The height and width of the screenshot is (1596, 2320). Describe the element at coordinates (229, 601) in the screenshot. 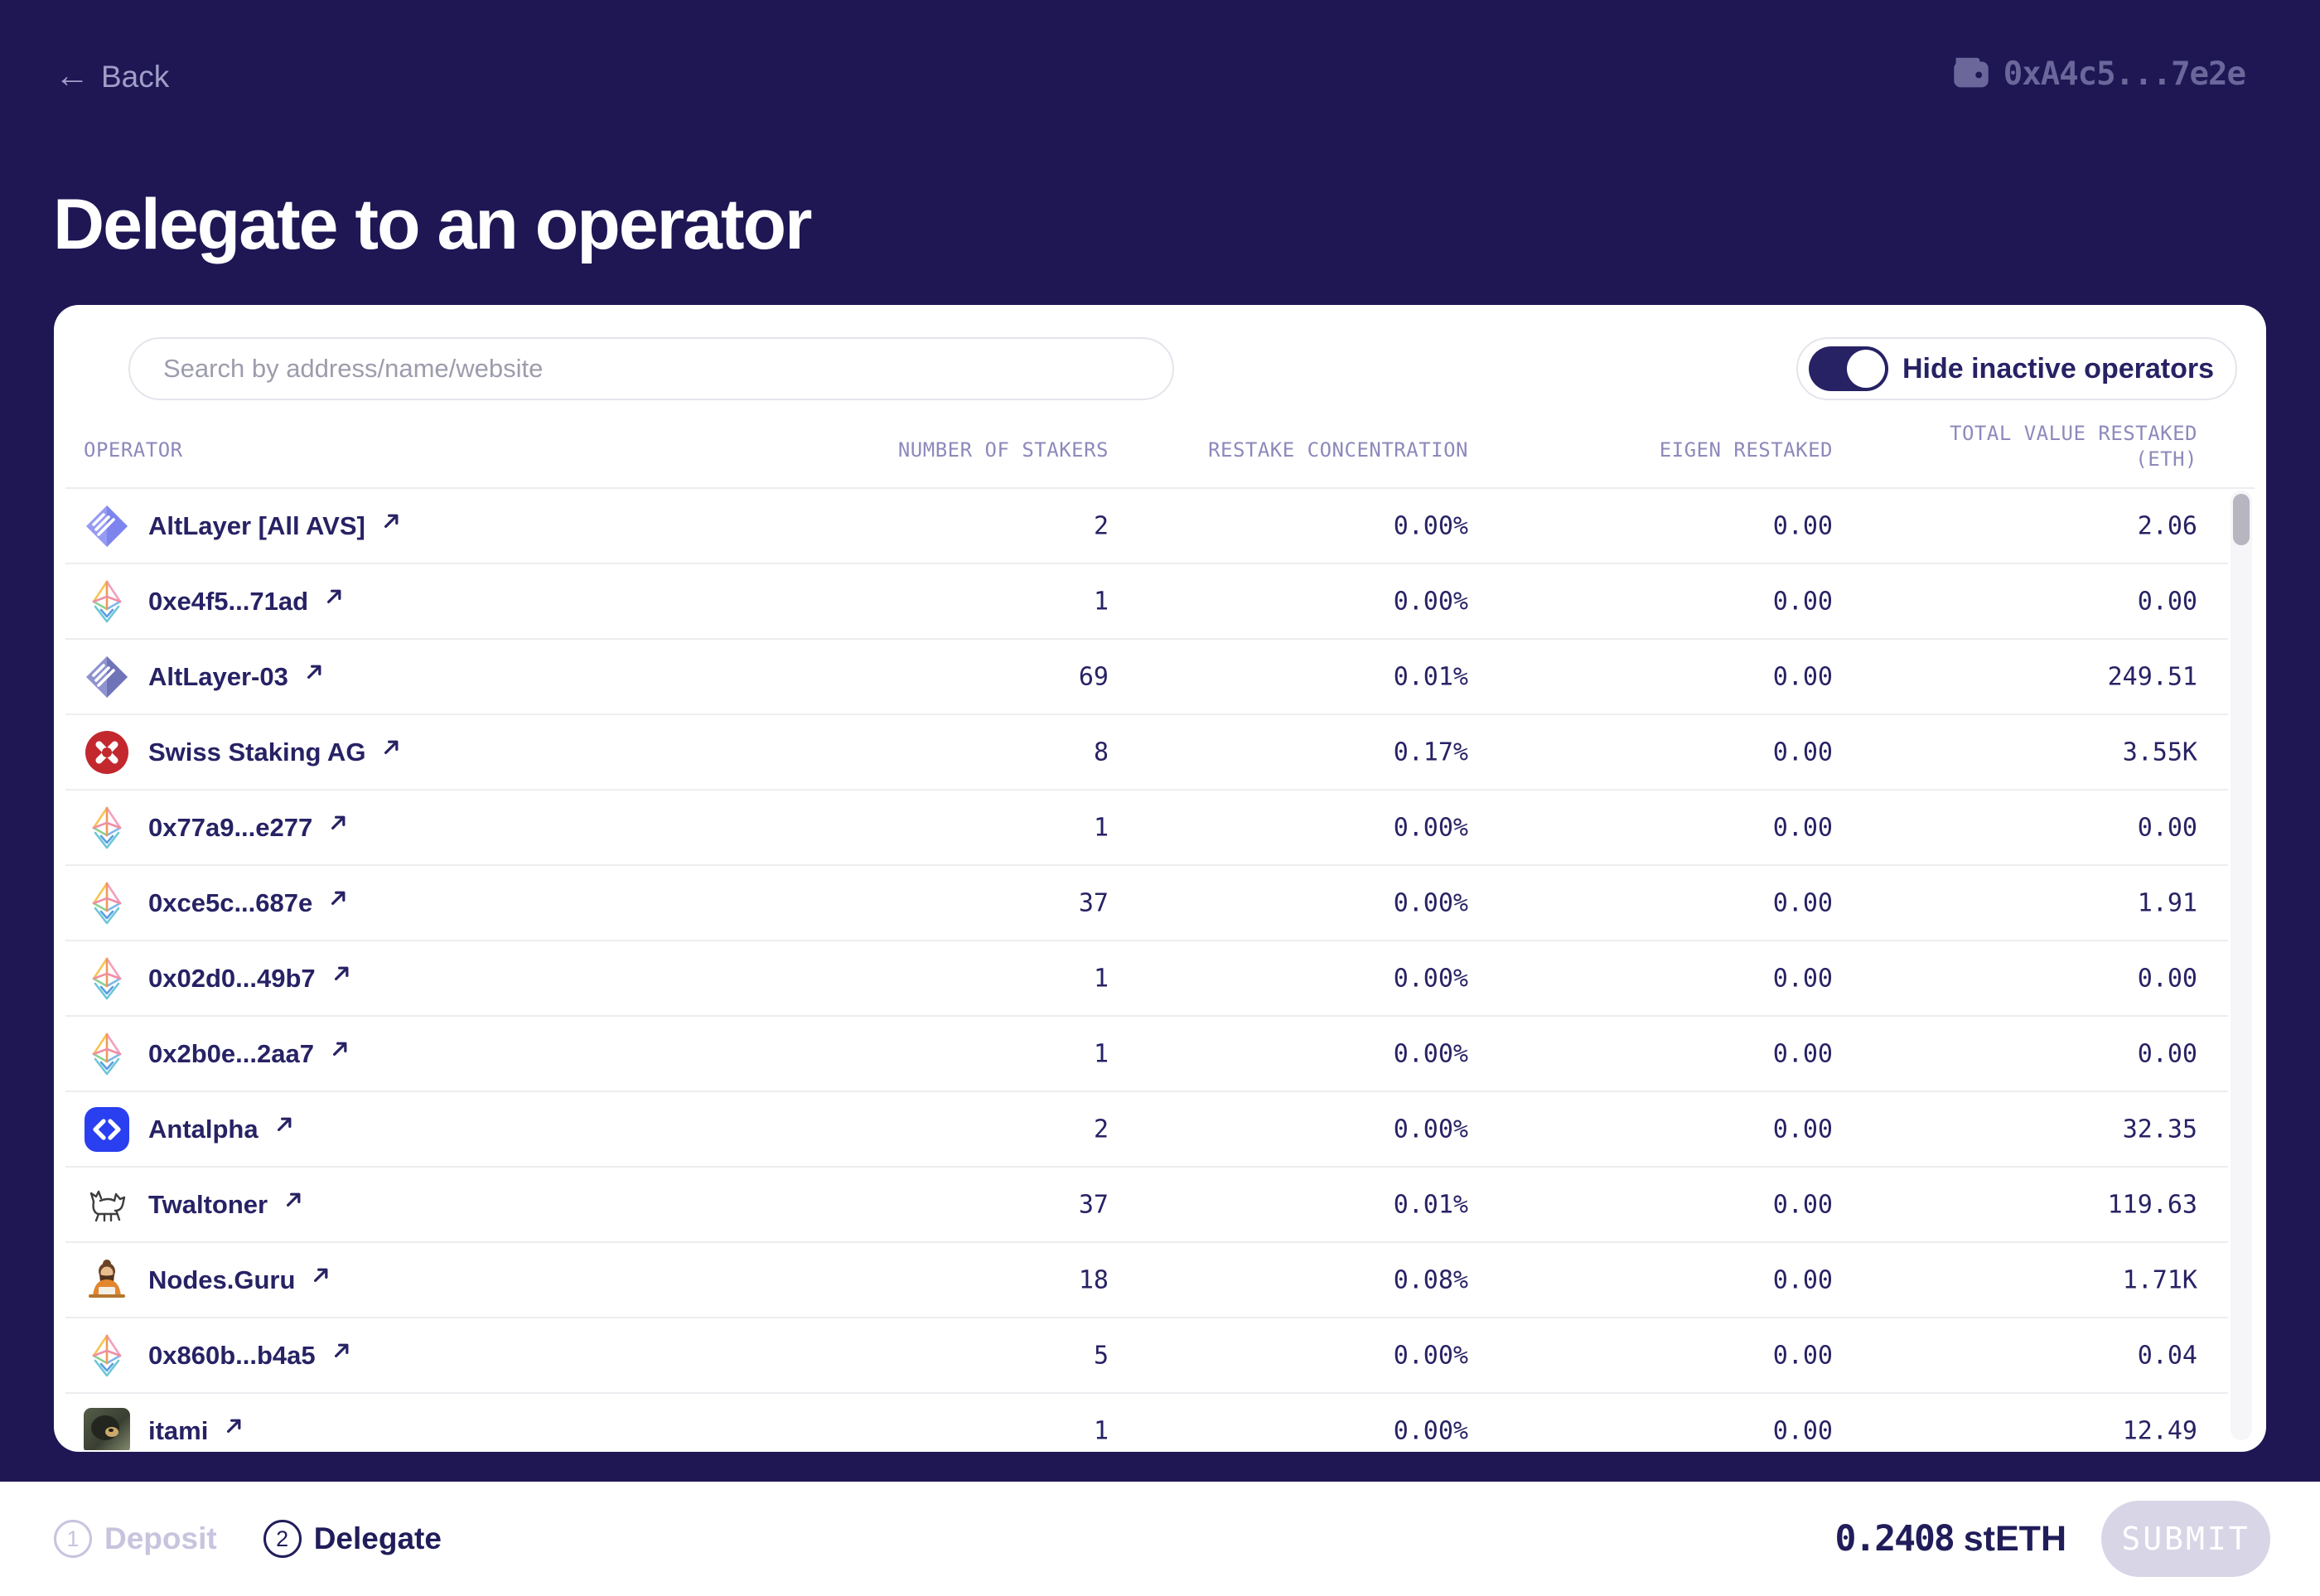

I see `operator-name-link: 0xe4f5...71ad` at that location.